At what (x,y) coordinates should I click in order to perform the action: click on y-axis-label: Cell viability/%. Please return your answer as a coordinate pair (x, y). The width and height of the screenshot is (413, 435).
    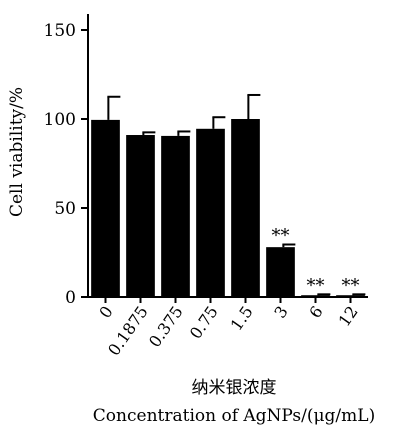
    Looking at the image, I should click on (17, 152).